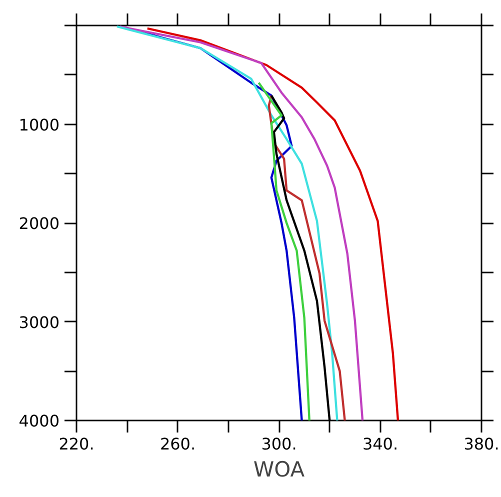 This screenshot has width=501, height=497. What do you see at coordinates (482, 444) in the screenshot?
I see `x-tick-label: 380.` at bounding box center [482, 444].